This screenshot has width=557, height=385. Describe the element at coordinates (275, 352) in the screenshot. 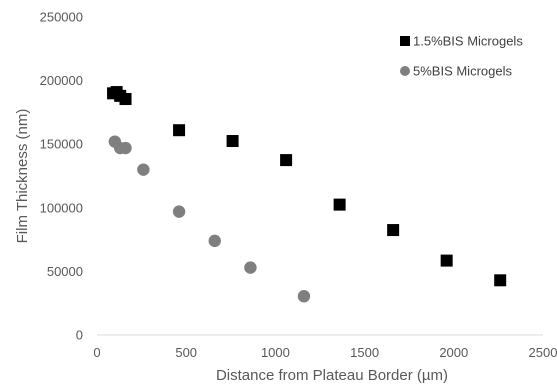

I see `x-tick-label: 1000` at that location.